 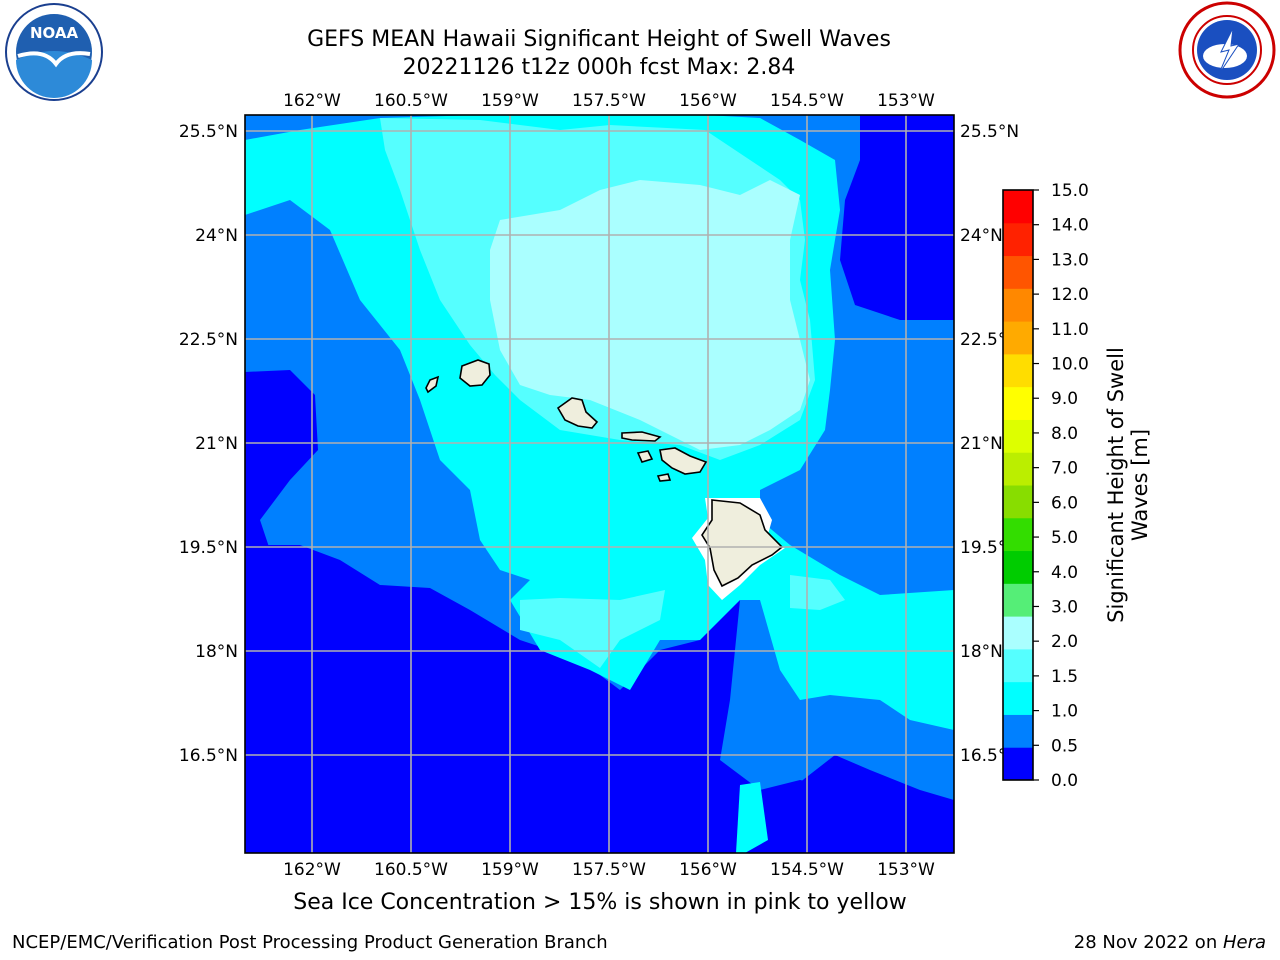 I want to click on colorbar-tick-label: 6.0, so click(x=1064, y=503).